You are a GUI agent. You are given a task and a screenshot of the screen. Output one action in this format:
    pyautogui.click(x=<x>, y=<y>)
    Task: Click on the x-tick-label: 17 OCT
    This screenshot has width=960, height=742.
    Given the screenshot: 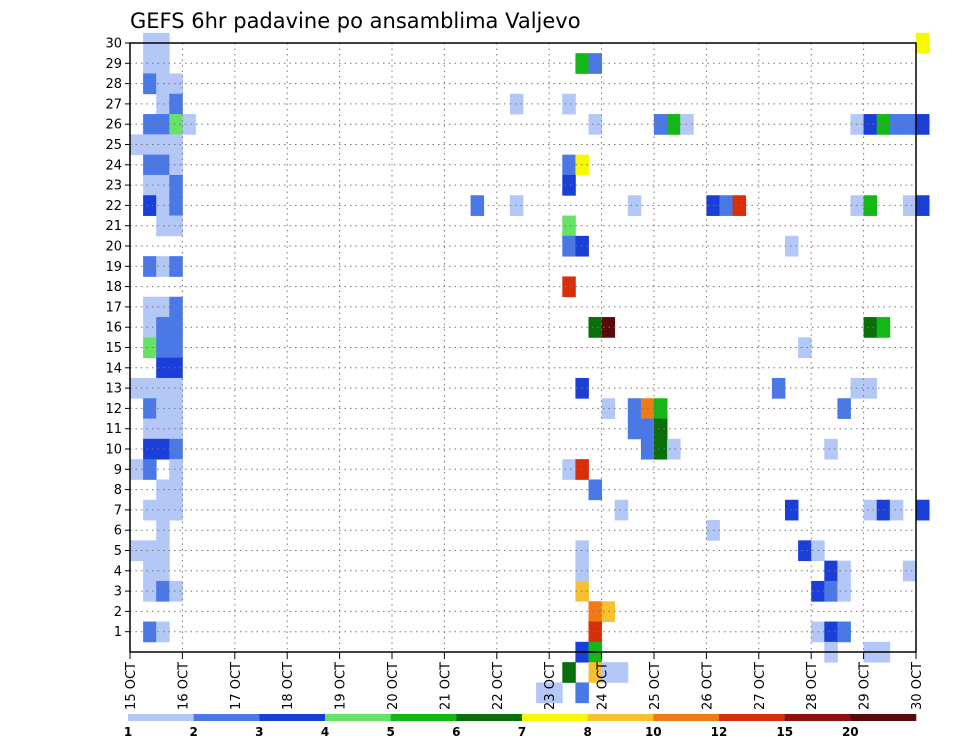 What is the action you would take?
    pyautogui.click(x=236, y=686)
    